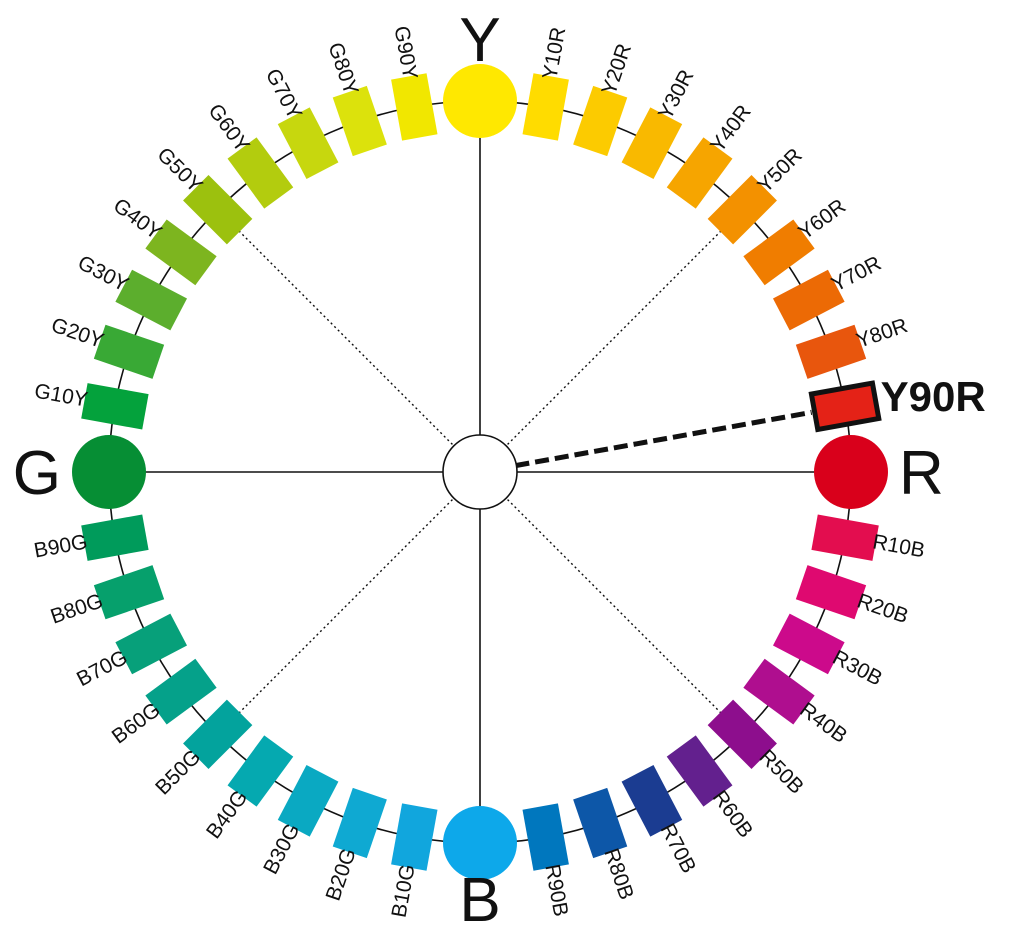  I want to click on primary-b-circle, so click(480, 843).